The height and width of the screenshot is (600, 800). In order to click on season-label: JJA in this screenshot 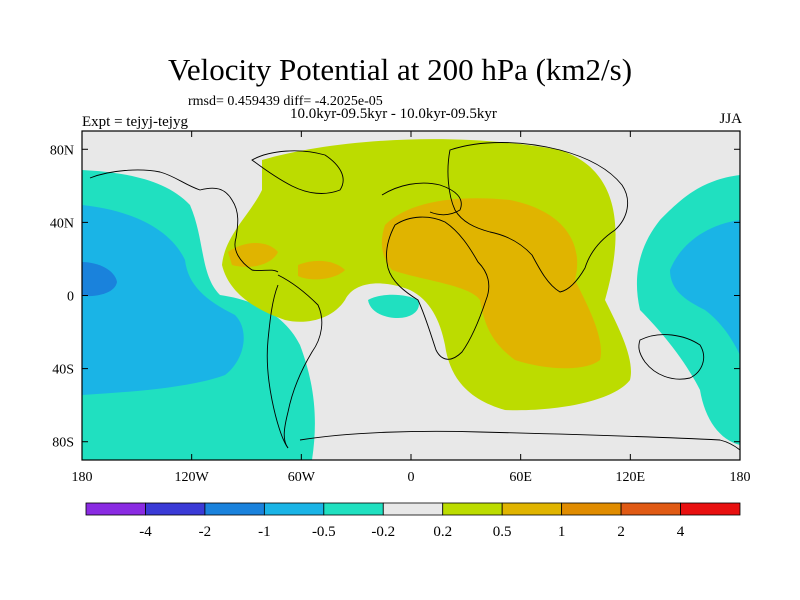, I will do `click(730, 119)`.